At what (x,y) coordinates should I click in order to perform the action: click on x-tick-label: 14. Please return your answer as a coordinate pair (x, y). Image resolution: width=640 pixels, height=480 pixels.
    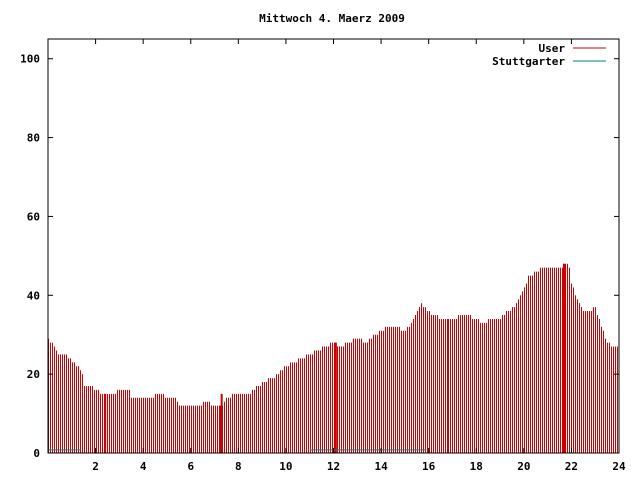
    Looking at the image, I should click on (381, 466).